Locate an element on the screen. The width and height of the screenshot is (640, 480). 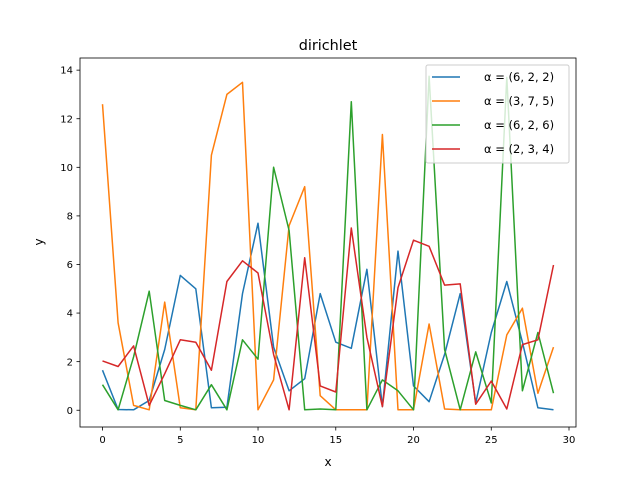
y-tick-label: 12 is located at coordinates (66, 119).